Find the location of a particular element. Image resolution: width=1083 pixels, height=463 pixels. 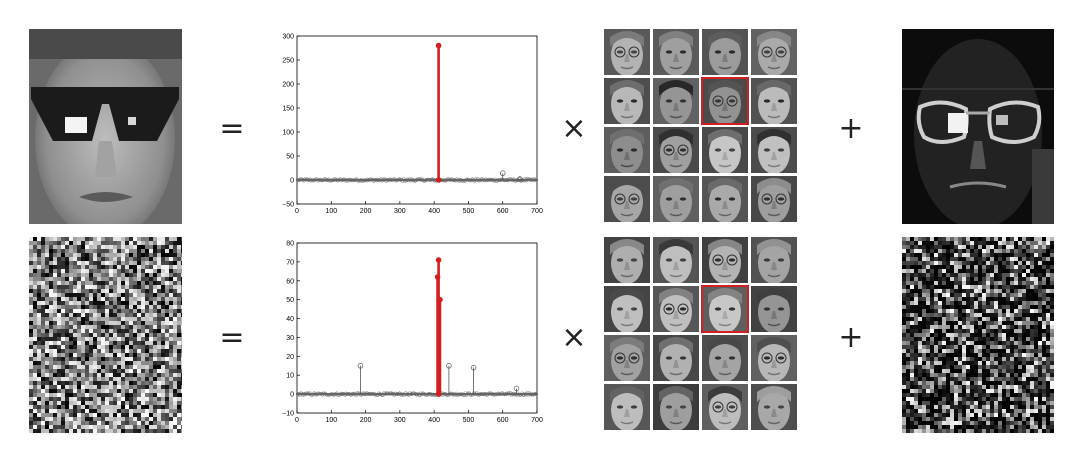

y-tick-label: 80 is located at coordinates (290, 244).